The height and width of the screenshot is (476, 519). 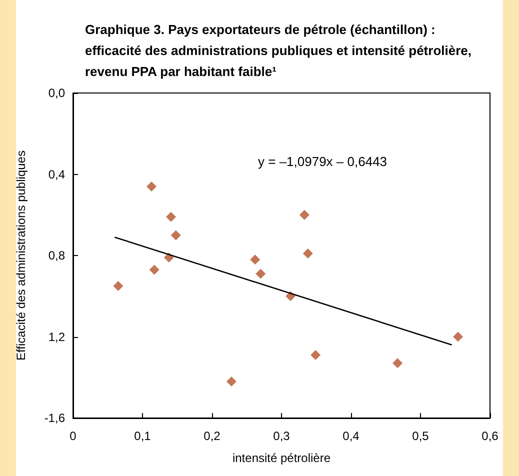 What do you see at coordinates (57, 255) in the screenshot?
I see `y-tick-label: 0,8` at bounding box center [57, 255].